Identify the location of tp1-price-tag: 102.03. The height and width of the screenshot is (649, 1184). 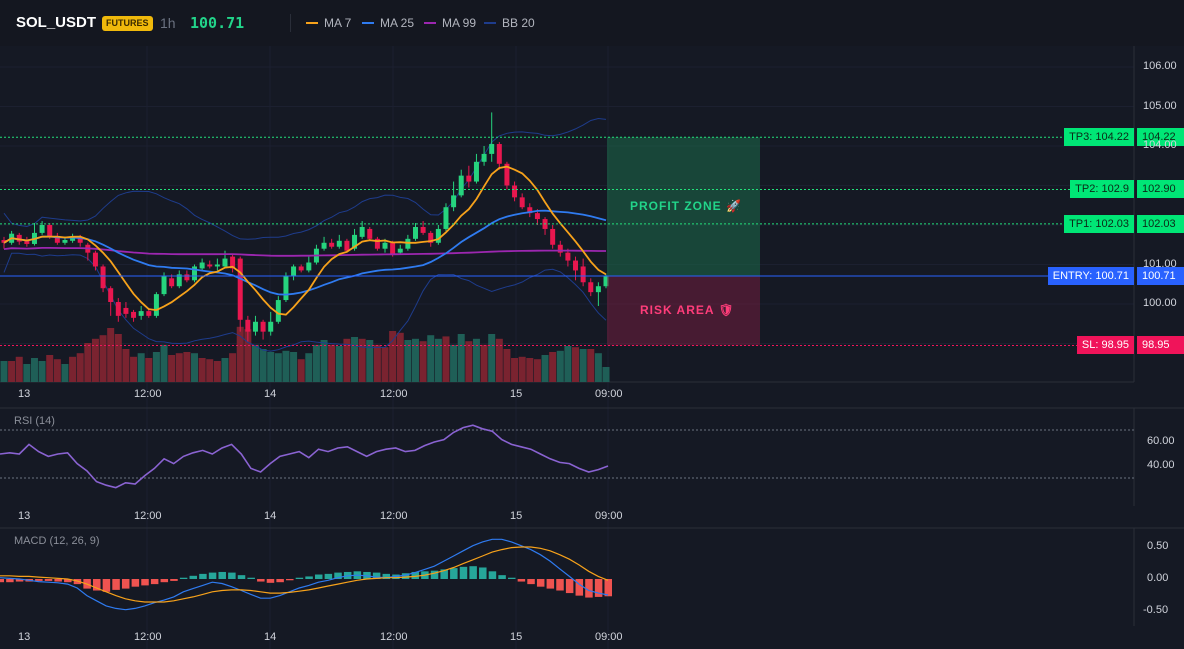
(1160, 223).